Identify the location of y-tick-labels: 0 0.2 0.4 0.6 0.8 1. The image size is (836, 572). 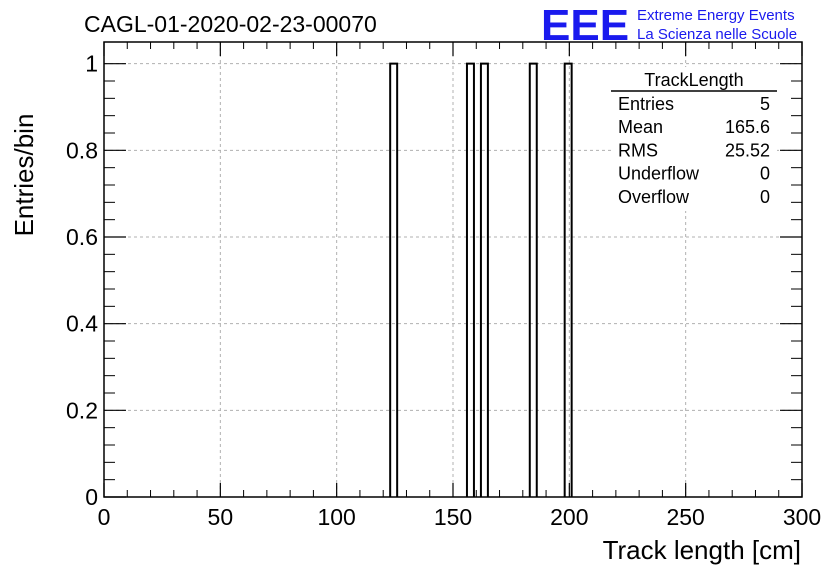
(82, 280).